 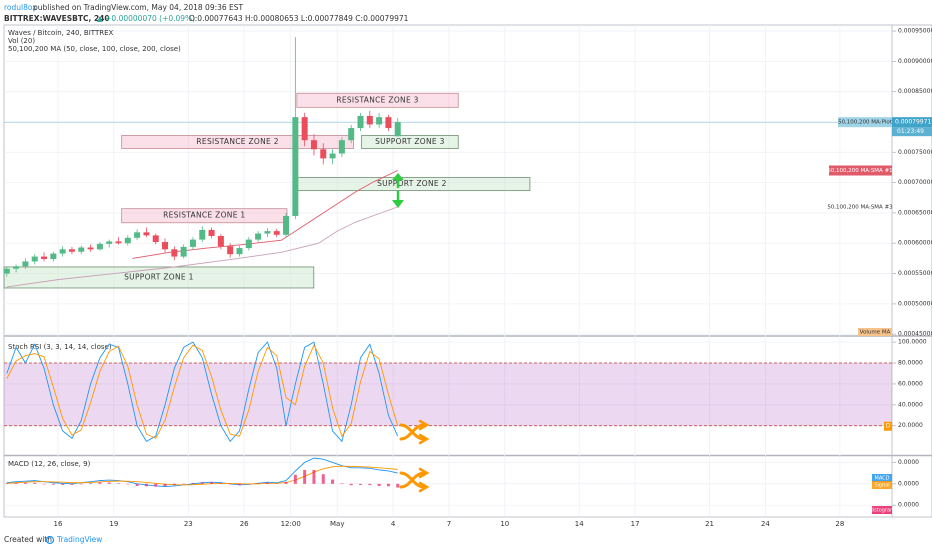 I want to click on y-tick-label: 0.00065000, so click(x=915, y=212).